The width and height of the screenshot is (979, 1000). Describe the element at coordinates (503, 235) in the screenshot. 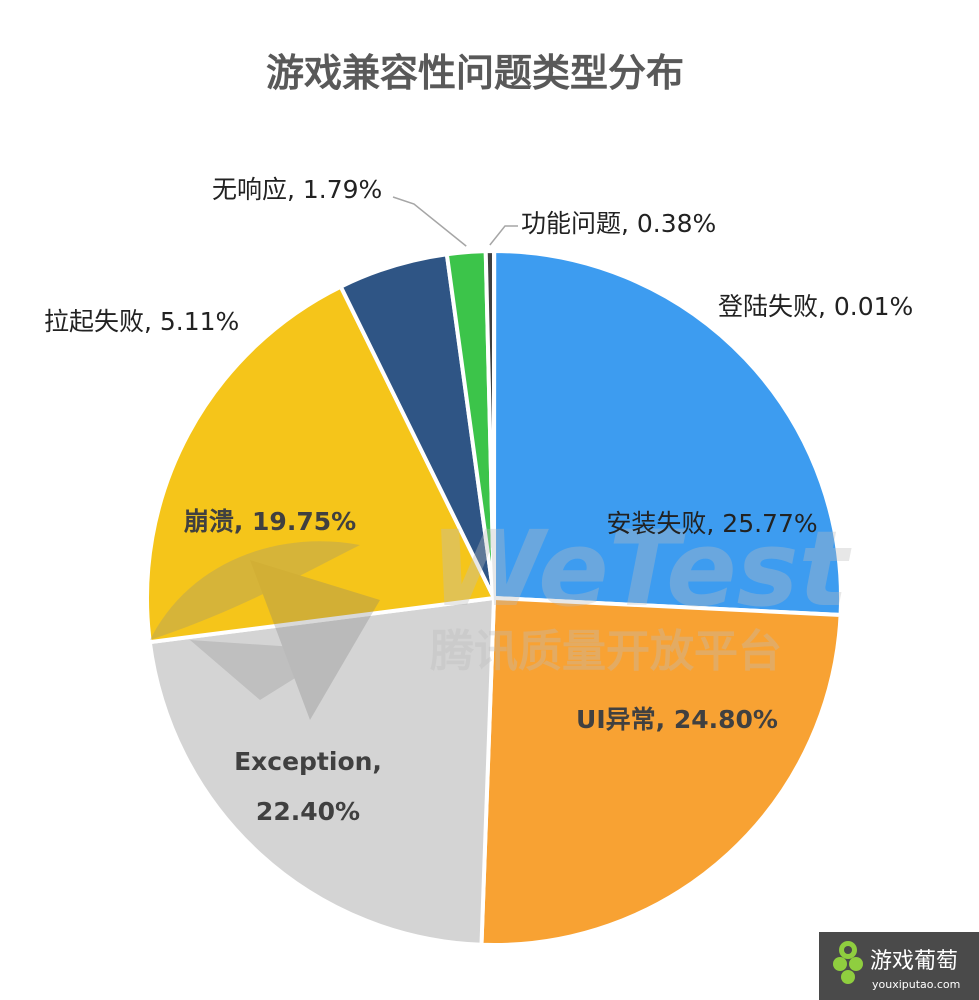

I see `leader-line-function-issue` at that location.